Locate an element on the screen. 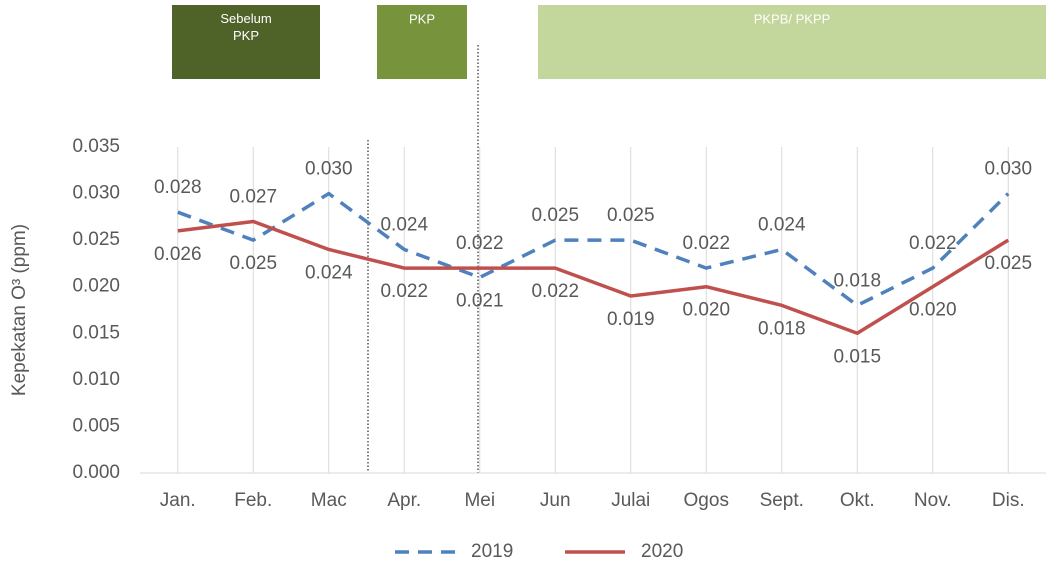 Image resolution: width=1057 pixels, height=567 pixels. x-tick-label: Apr. is located at coordinates (404, 500).